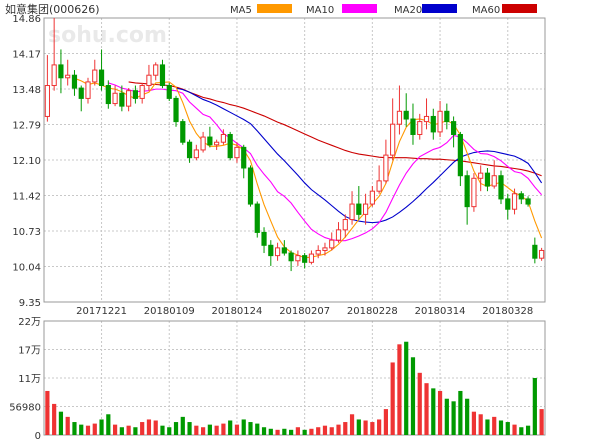 The width and height of the screenshot is (600, 444). I want to click on legend-ma20-label: MA20, so click(408, 10).